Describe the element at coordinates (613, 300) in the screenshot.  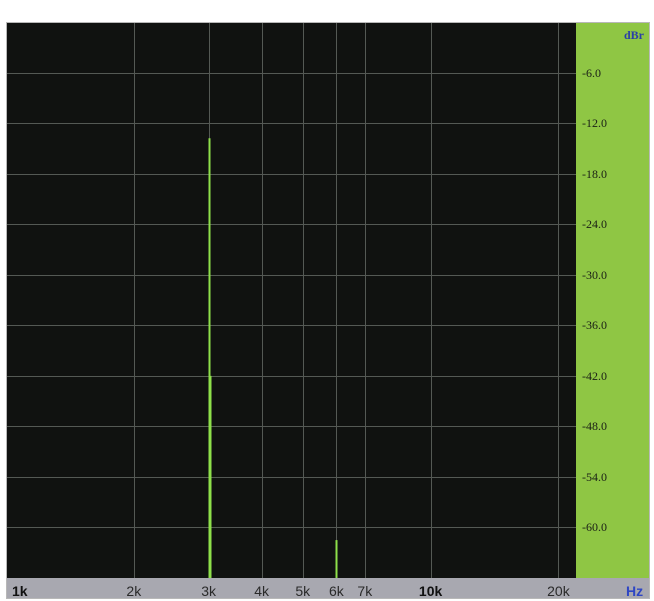
I see `y-axis-panel` at that location.